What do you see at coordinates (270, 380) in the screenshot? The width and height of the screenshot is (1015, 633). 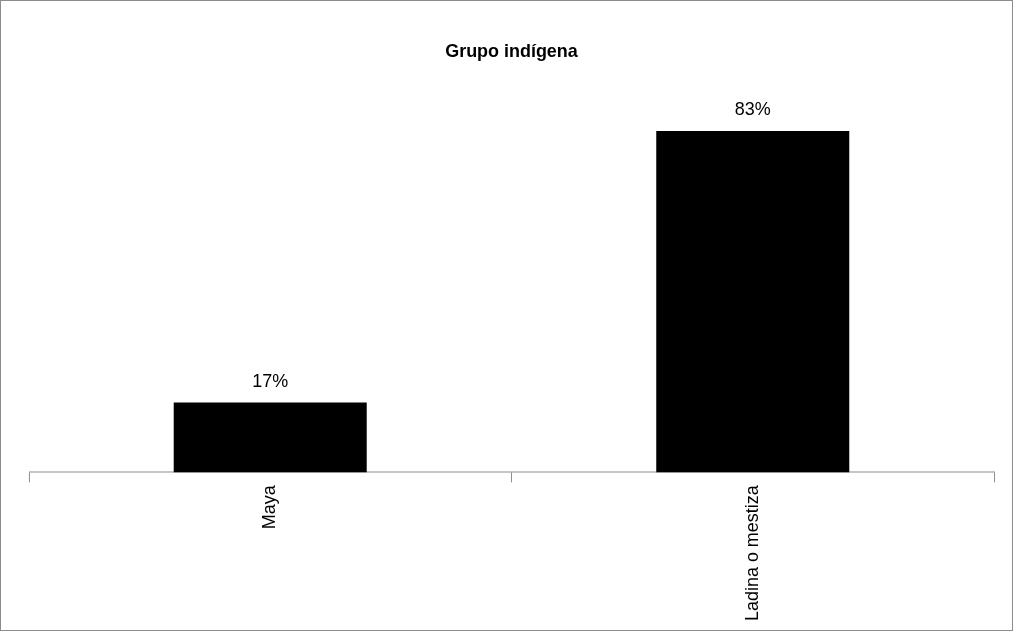 I see `data-label: 17%` at bounding box center [270, 380].